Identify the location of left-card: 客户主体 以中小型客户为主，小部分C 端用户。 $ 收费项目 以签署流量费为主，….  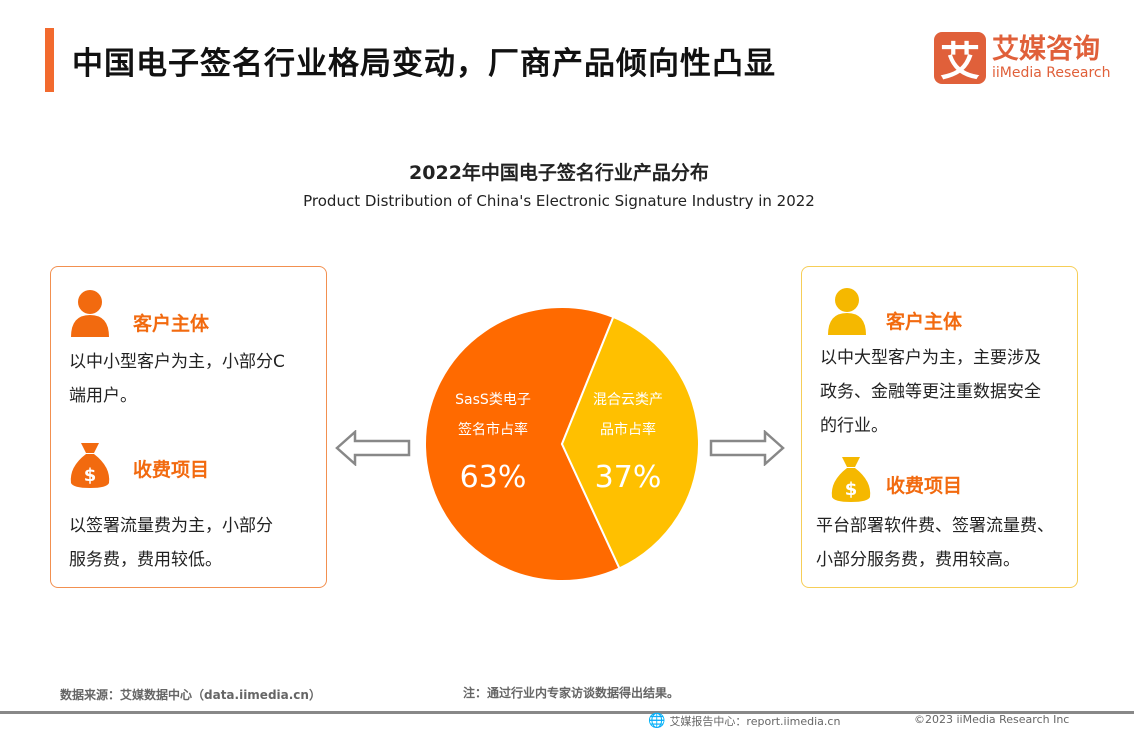
(188, 427).